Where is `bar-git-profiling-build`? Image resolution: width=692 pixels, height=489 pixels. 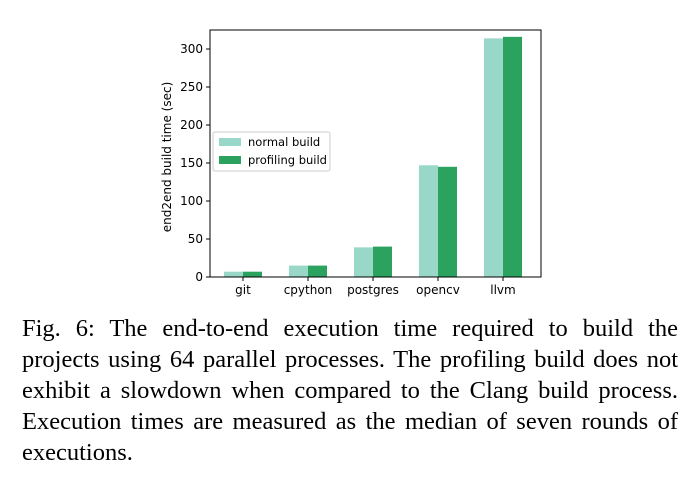
bar-git-profiling-build is located at coordinates (252, 274).